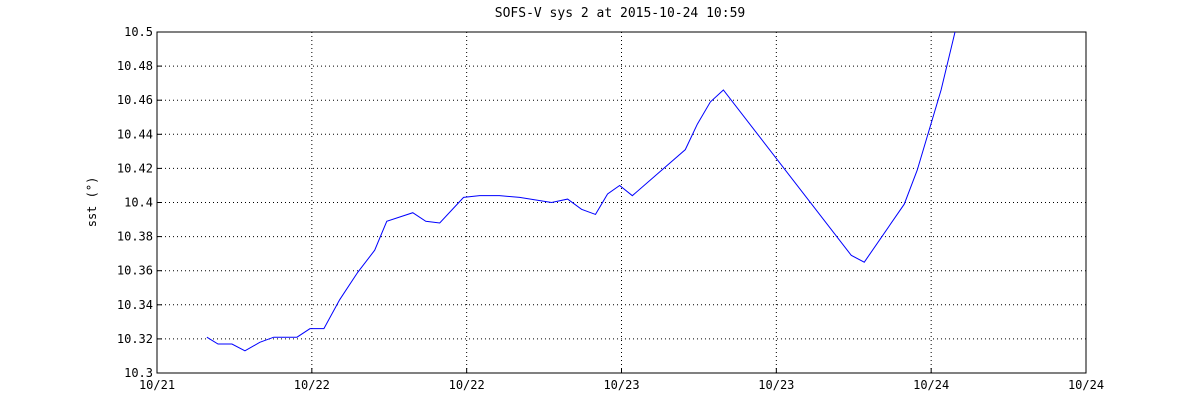 The width and height of the screenshot is (1200, 420). Describe the element at coordinates (138, 203) in the screenshot. I see `y-tick-label: 10.4` at that location.